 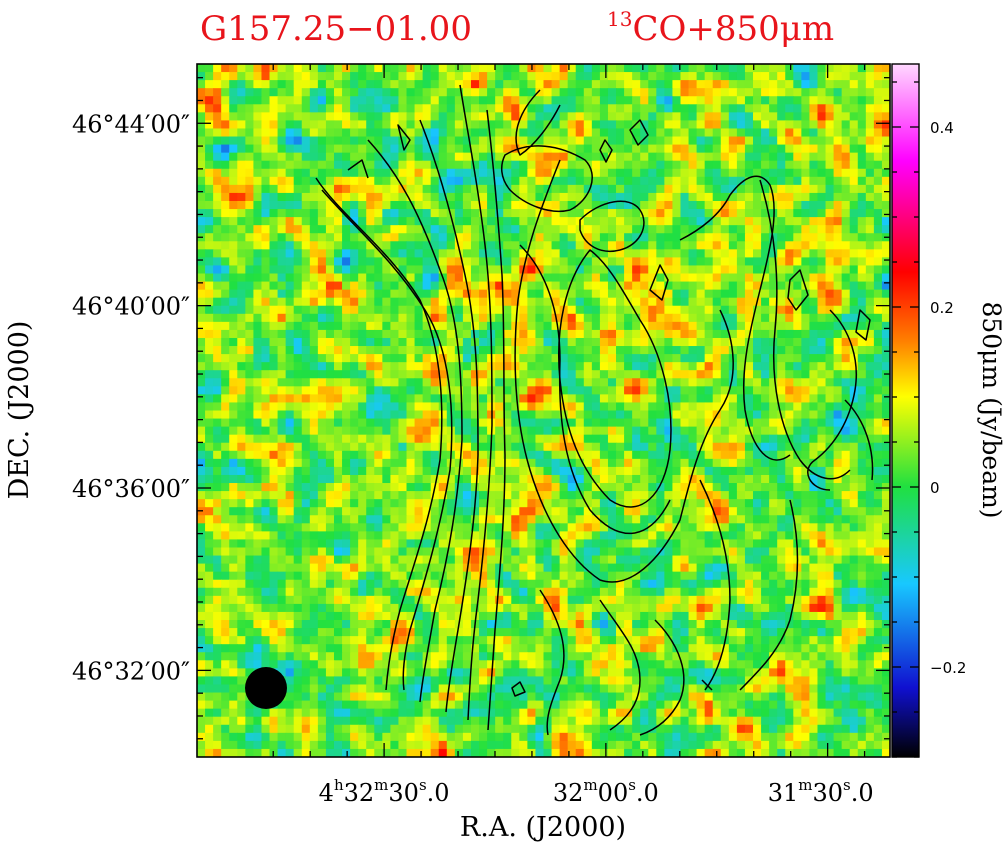 What do you see at coordinates (935, 488) in the screenshot?
I see `colorbar-tick-label: 0` at bounding box center [935, 488].